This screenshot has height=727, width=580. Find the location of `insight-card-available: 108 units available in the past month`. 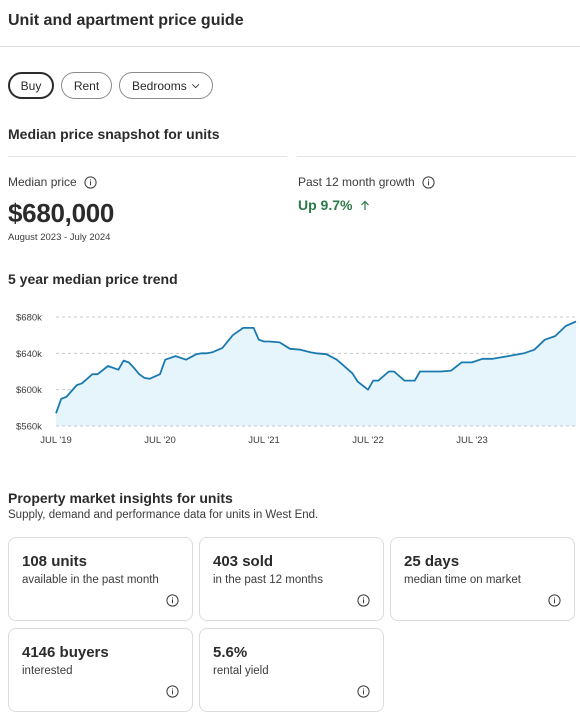

insight-card-available: 108 units available in the past month is located at coordinates (100, 579).